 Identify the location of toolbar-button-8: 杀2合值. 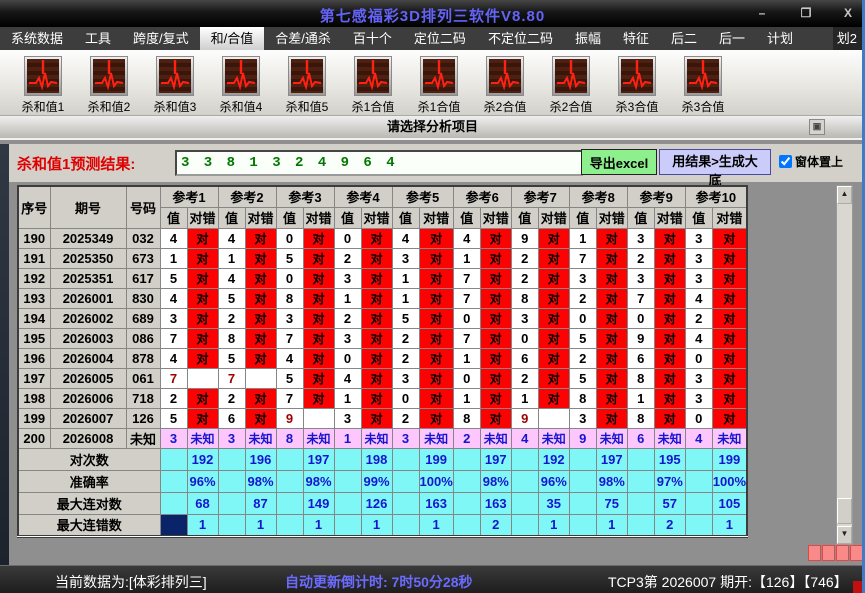
(505, 85).